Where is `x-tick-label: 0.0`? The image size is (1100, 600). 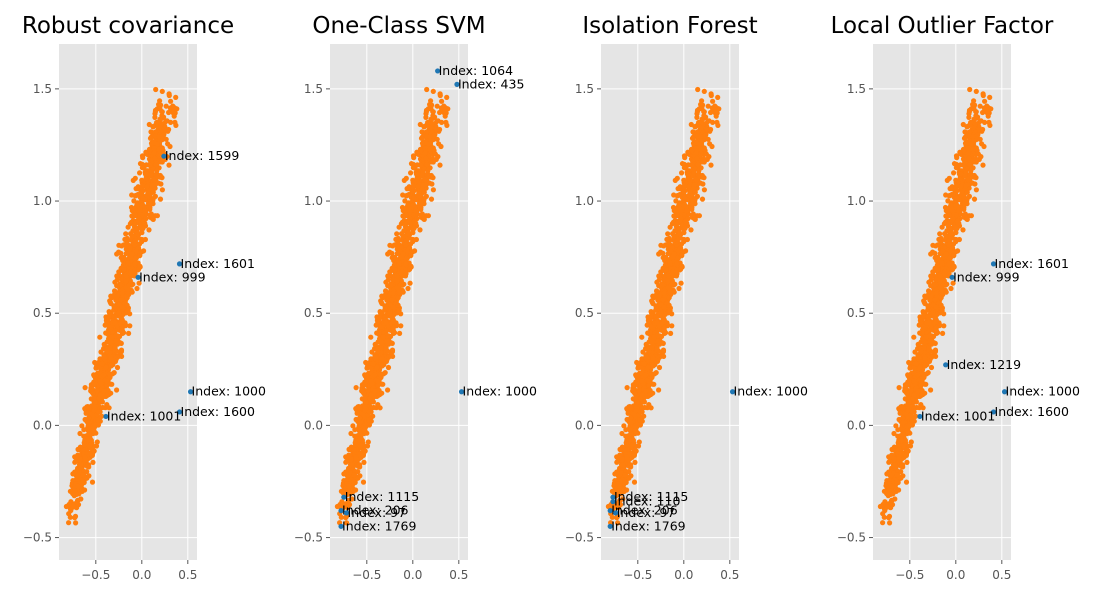
x-tick-label: 0.0 is located at coordinates (683, 575).